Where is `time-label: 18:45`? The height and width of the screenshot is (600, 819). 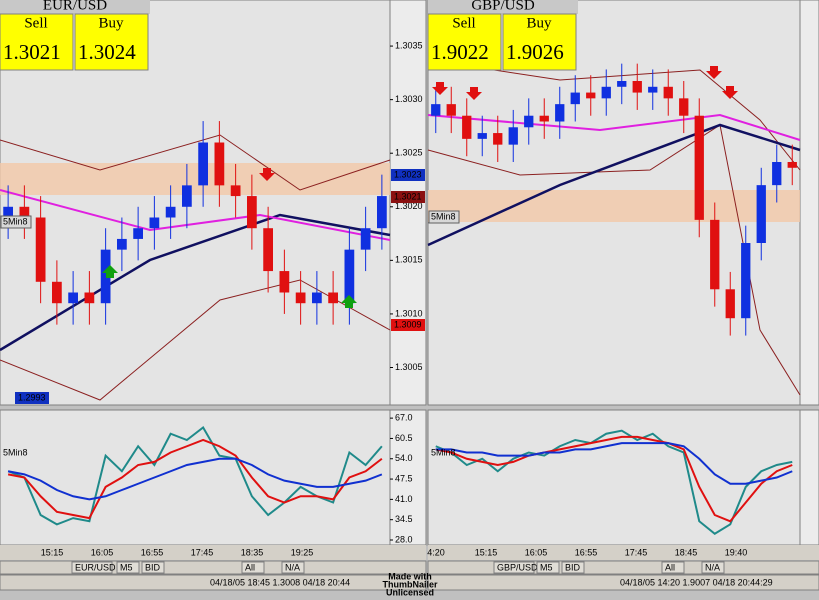 time-label: 18:45 is located at coordinates (686, 552).